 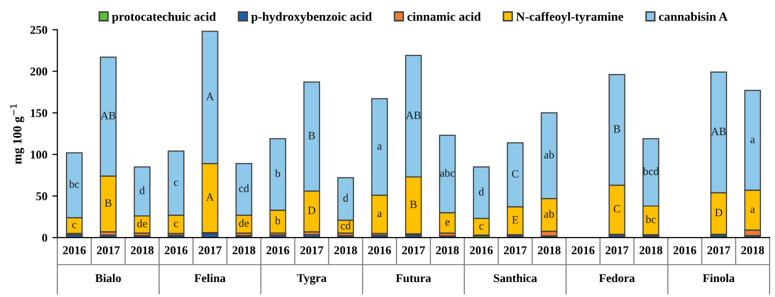 What do you see at coordinates (617, 278) in the screenshot?
I see `text: Fedora` at bounding box center [617, 278].